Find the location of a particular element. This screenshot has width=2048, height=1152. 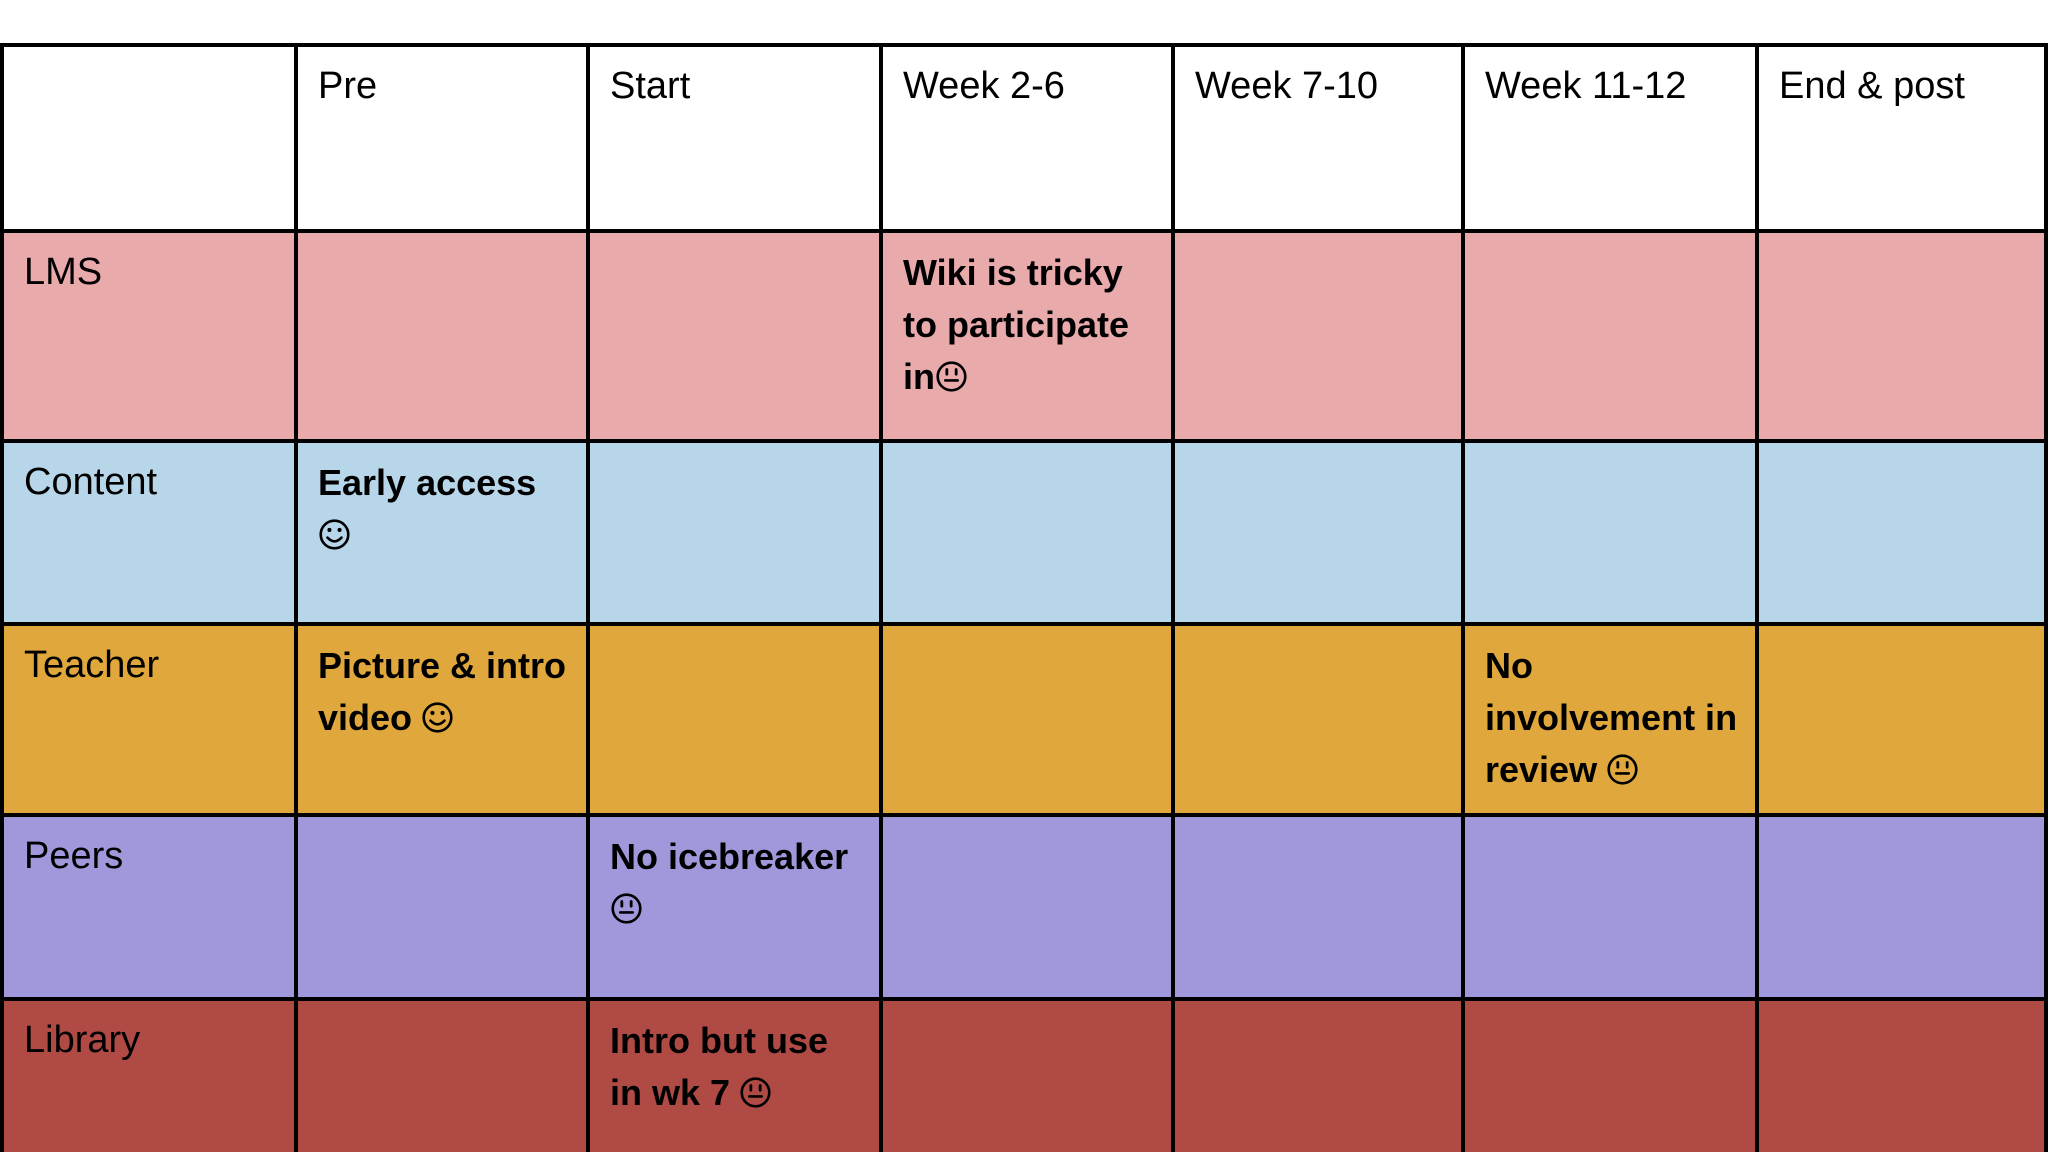

row-label-cell-content: Content is located at coordinates (149, 532).